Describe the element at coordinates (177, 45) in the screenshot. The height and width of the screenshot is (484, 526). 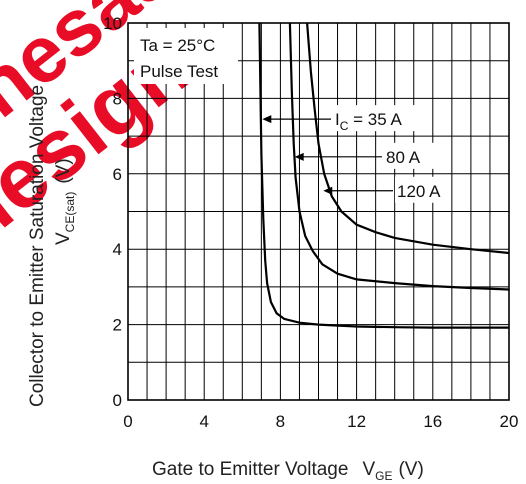
I see `condition-temperature: Ta = 25°C` at that location.